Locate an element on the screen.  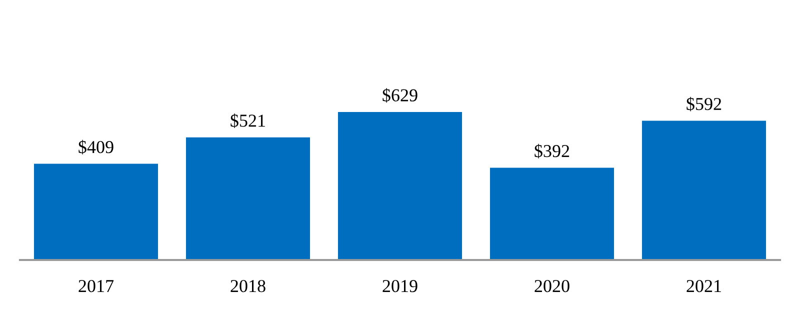
x-tick-label: 2019 is located at coordinates (400, 286).